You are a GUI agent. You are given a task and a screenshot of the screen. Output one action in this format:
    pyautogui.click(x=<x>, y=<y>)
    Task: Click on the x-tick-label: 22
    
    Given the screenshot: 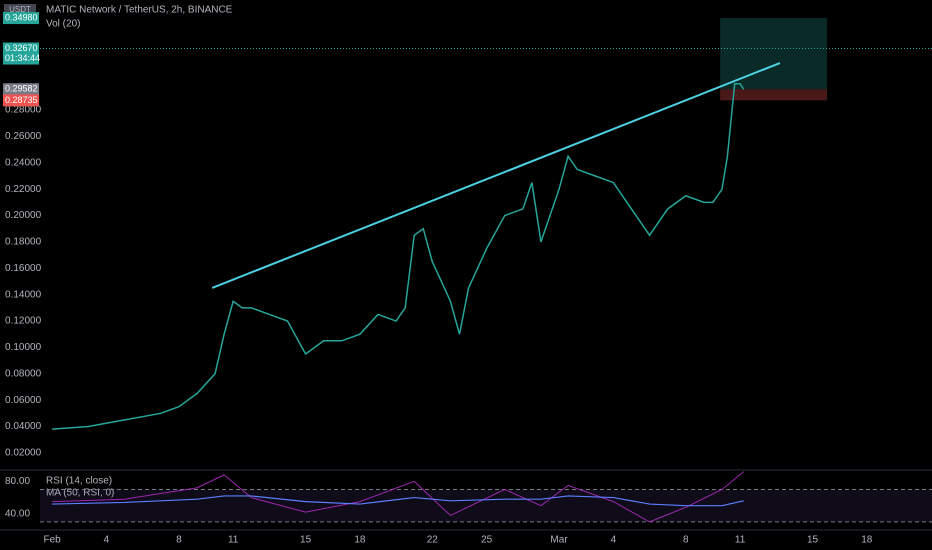 What is the action you would take?
    pyautogui.click(x=433, y=540)
    